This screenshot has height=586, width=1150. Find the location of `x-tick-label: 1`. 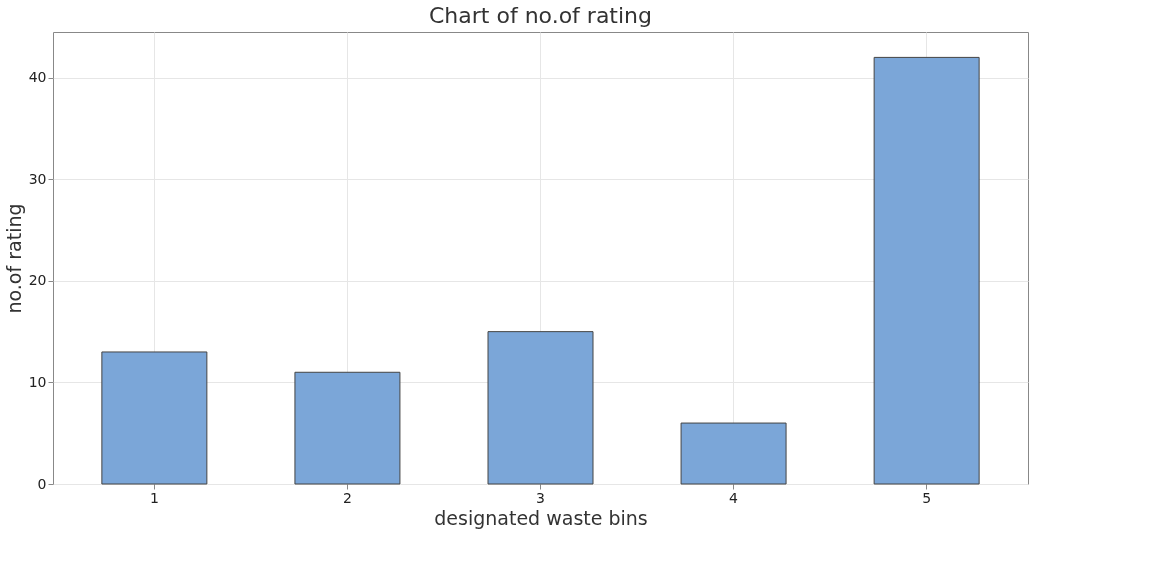

x-tick-label: 1 is located at coordinates (154, 497).